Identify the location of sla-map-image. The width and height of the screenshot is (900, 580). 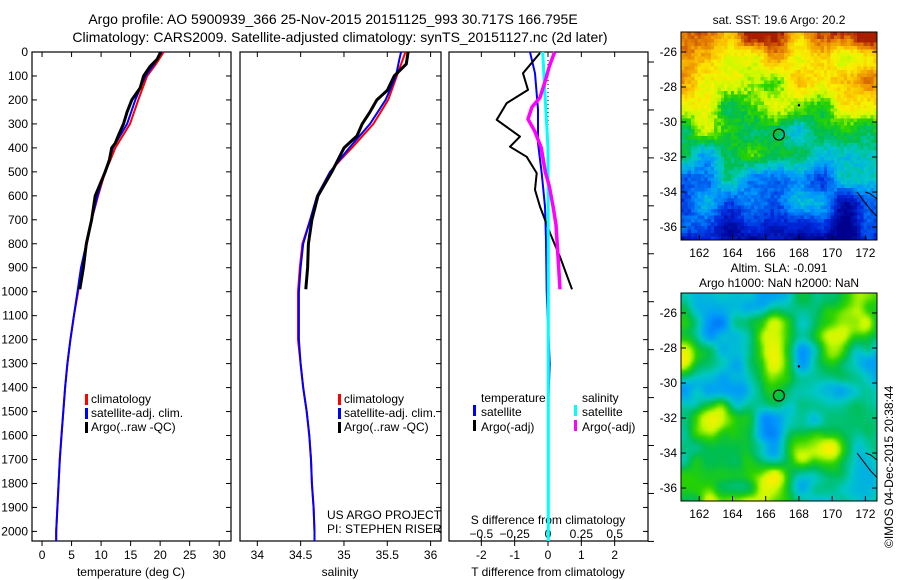
(779, 397).